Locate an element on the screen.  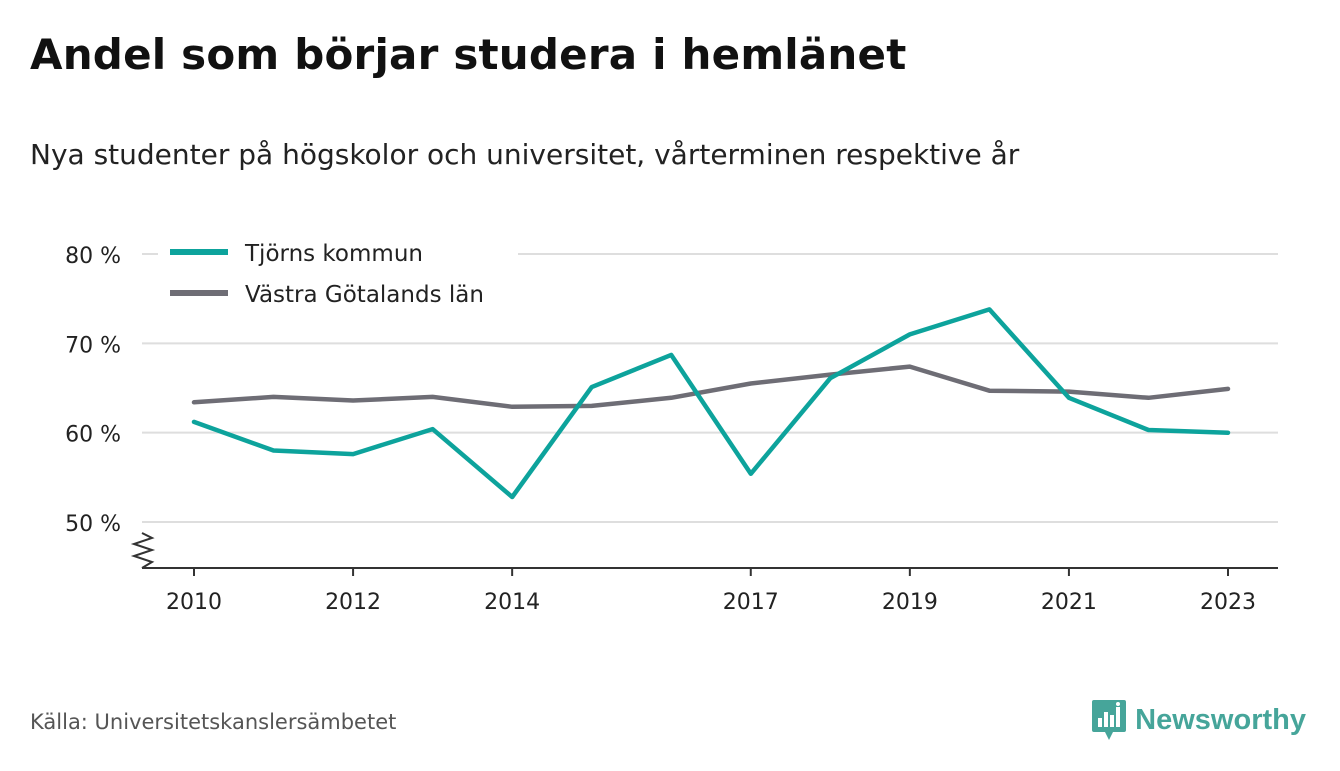
newsworthy-logo-icon is located at coordinates (1109, 720).